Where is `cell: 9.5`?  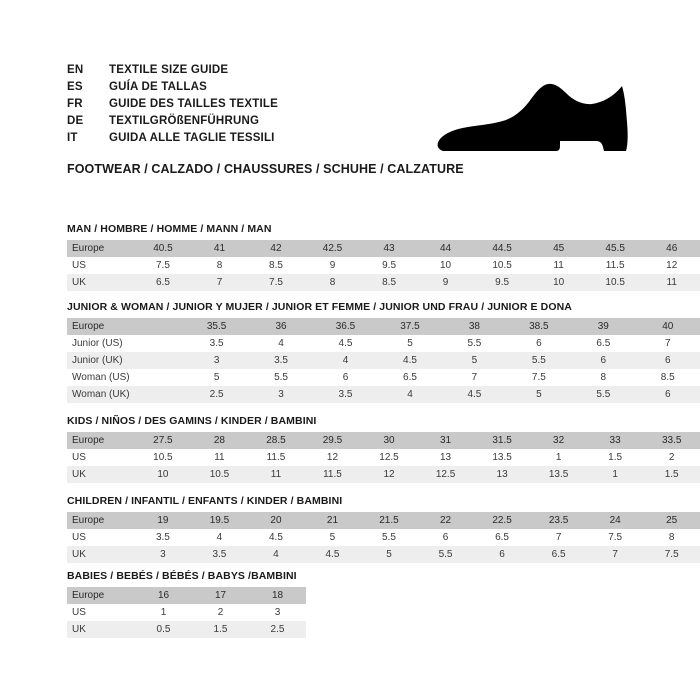
cell: 9.5 is located at coordinates (389, 265).